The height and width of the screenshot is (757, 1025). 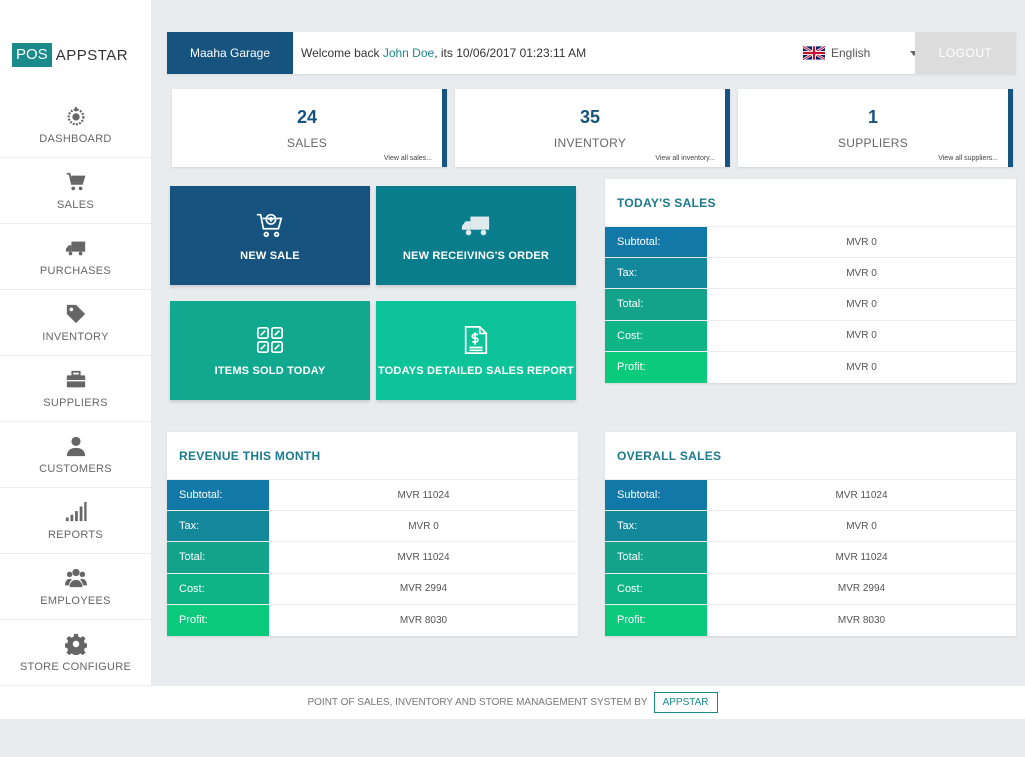 What do you see at coordinates (873, 143) in the screenshot?
I see `stat-label: SUPPLIERS` at bounding box center [873, 143].